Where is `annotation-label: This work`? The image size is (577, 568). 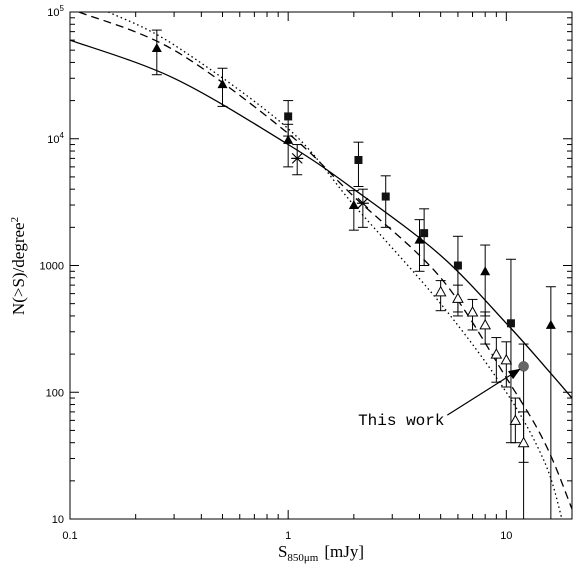
annotation-label: This work is located at coordinates (401, 421).